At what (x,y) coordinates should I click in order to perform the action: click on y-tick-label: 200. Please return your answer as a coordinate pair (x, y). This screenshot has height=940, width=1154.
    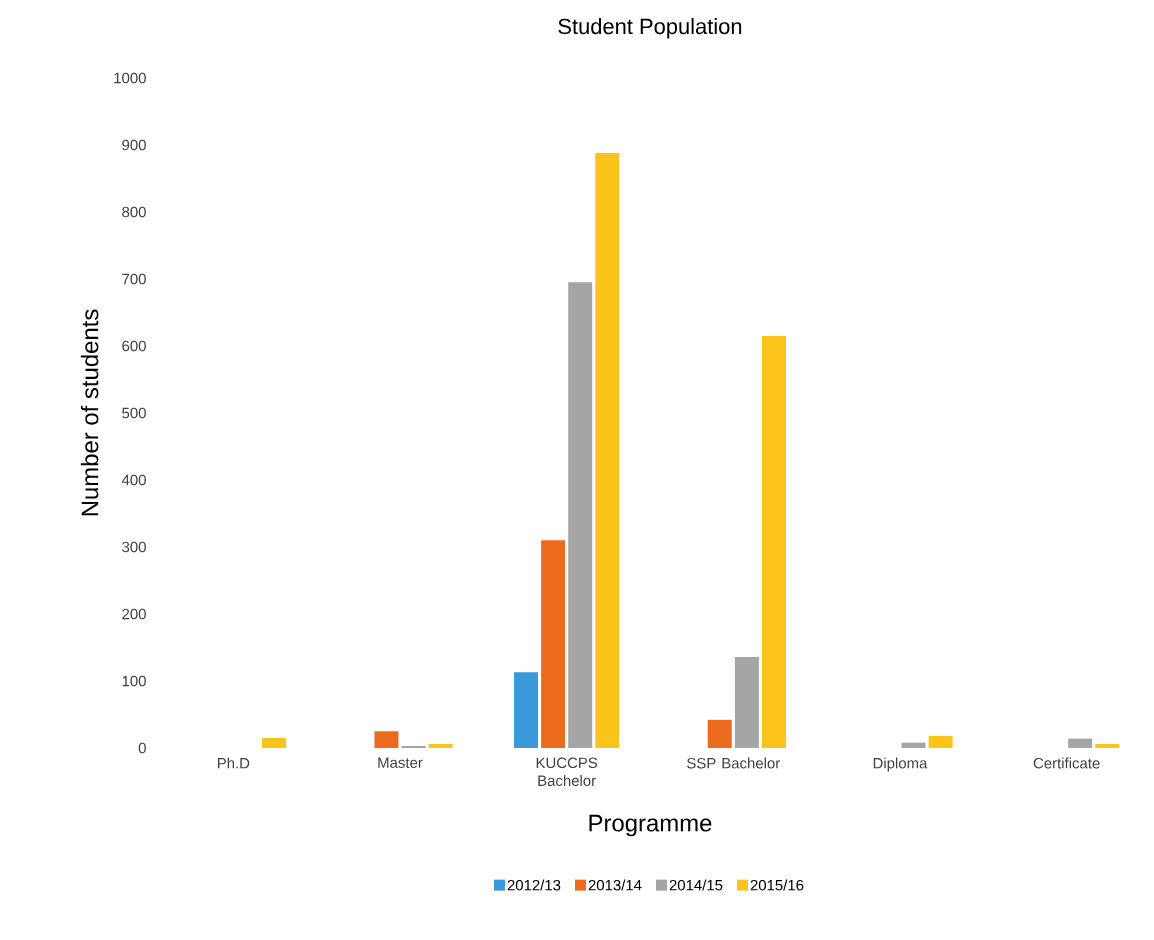
    Looking at the image, I should click on (134, 614).